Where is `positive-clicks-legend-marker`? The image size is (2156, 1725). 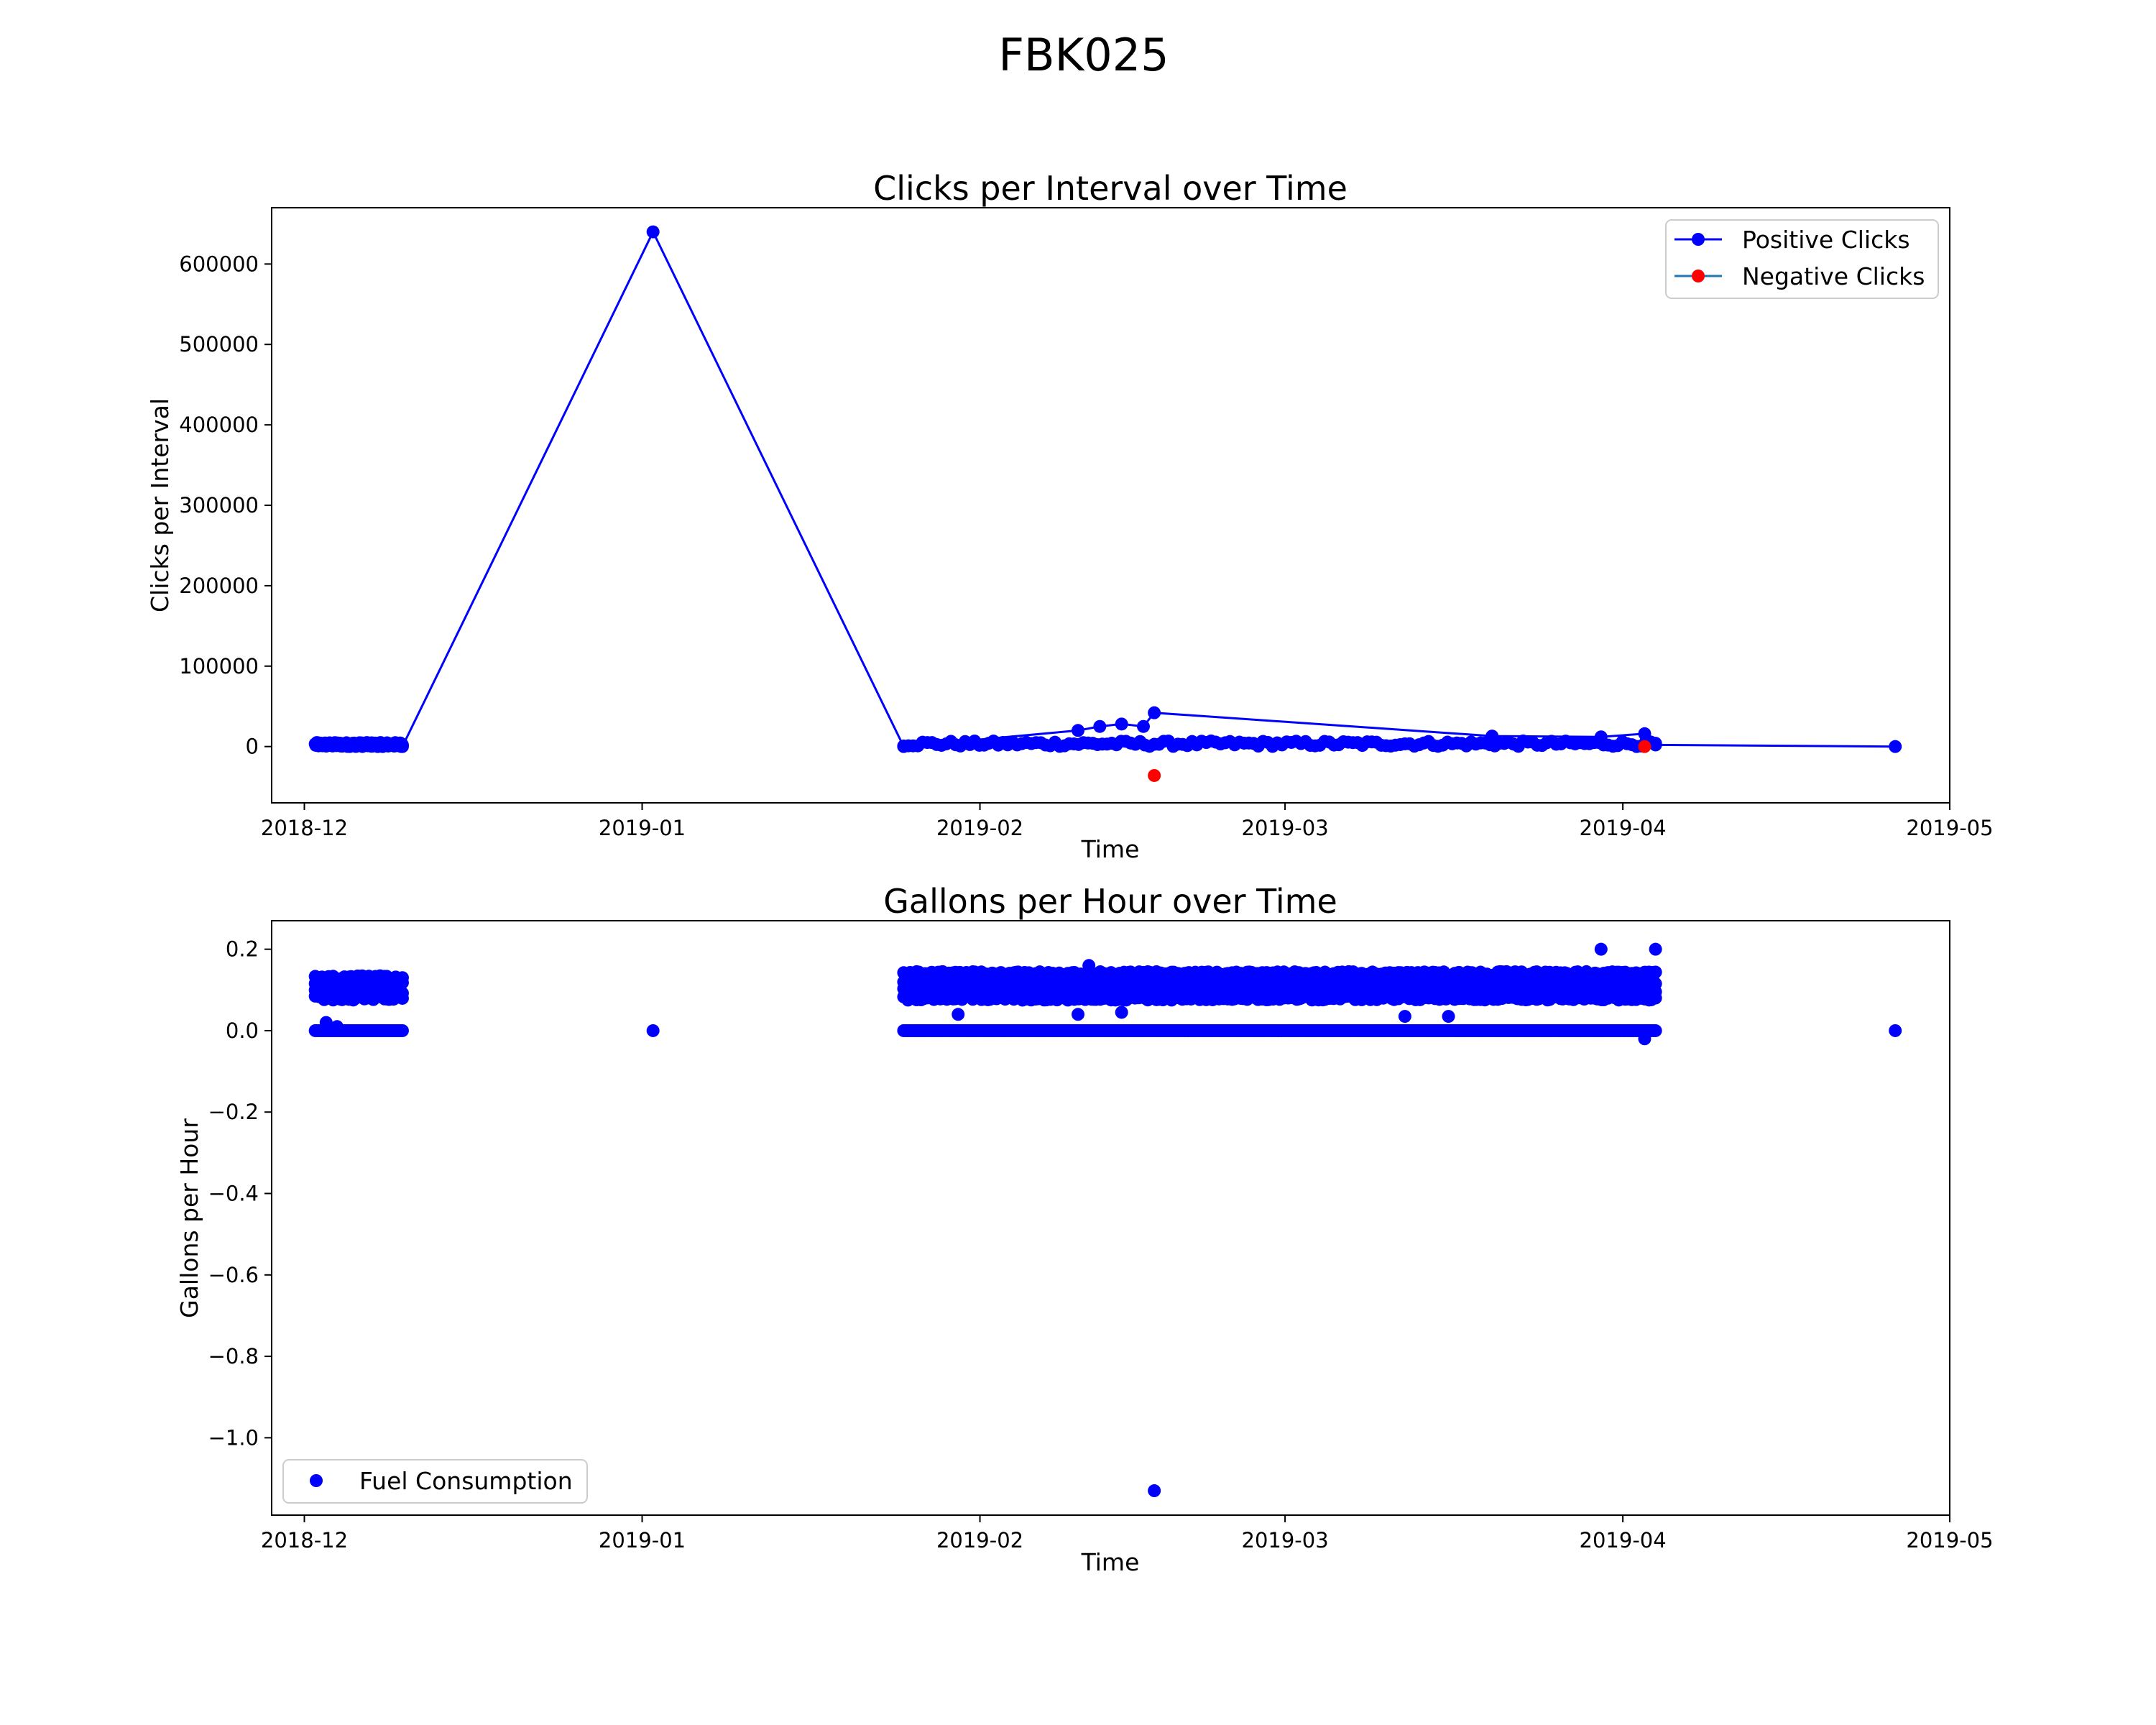
positive-clicks-legend-marker is located at coordinates (1698, 239).